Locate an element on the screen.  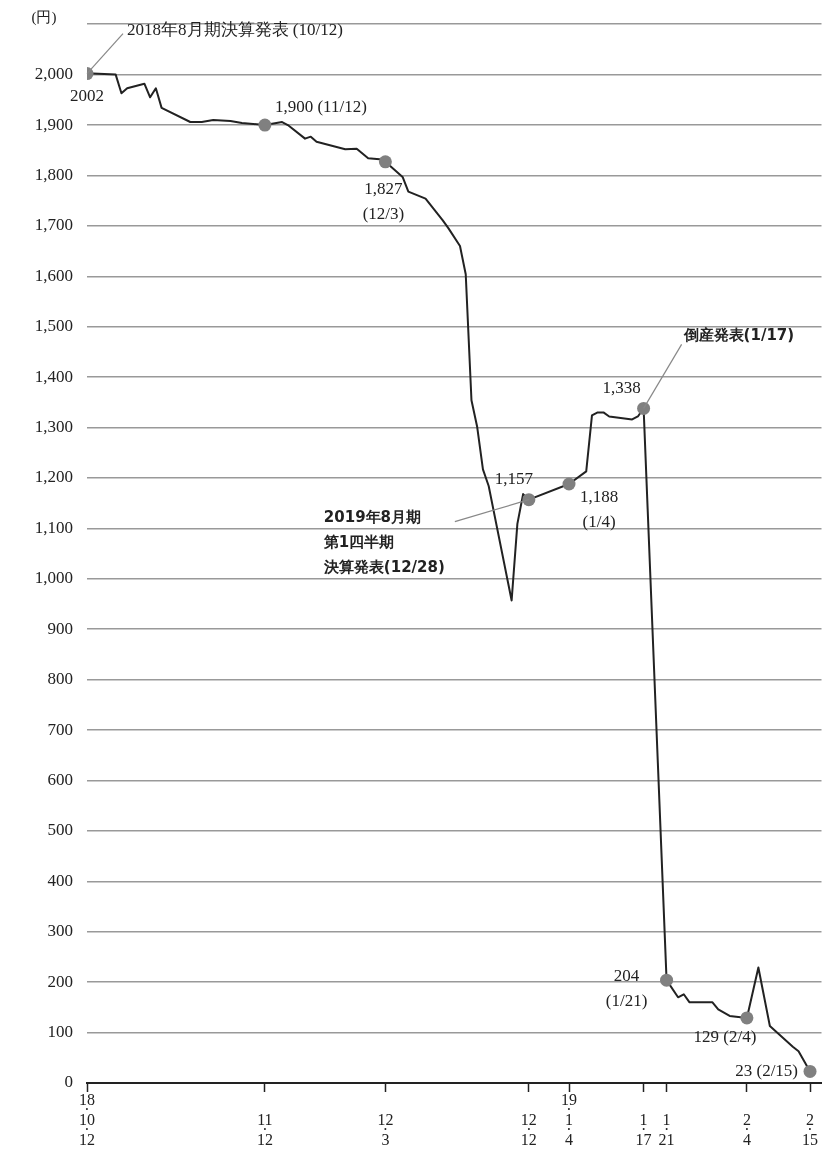
annotation: 23 (2/15) is located at coordinates (767, 1070).